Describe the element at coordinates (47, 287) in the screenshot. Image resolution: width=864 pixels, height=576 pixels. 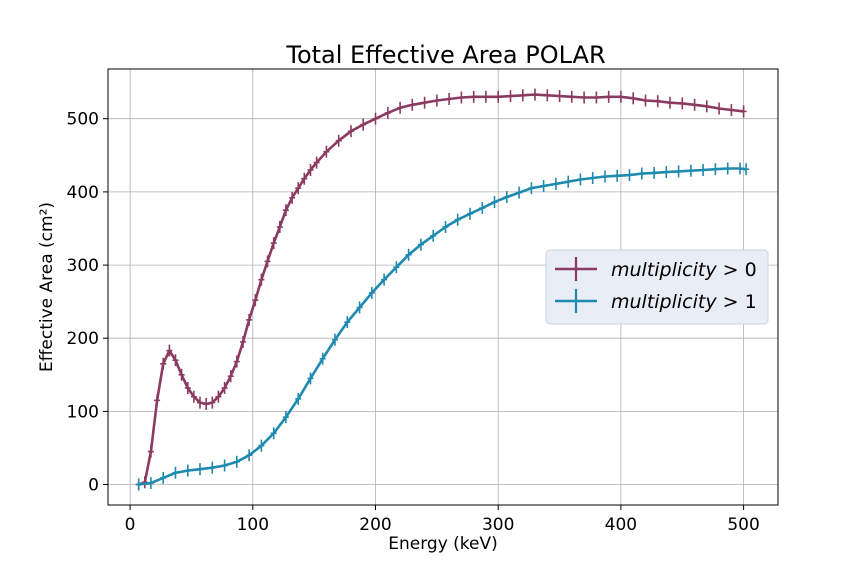
I see `y-axis-label: Effective Area (cm²)` at that location.